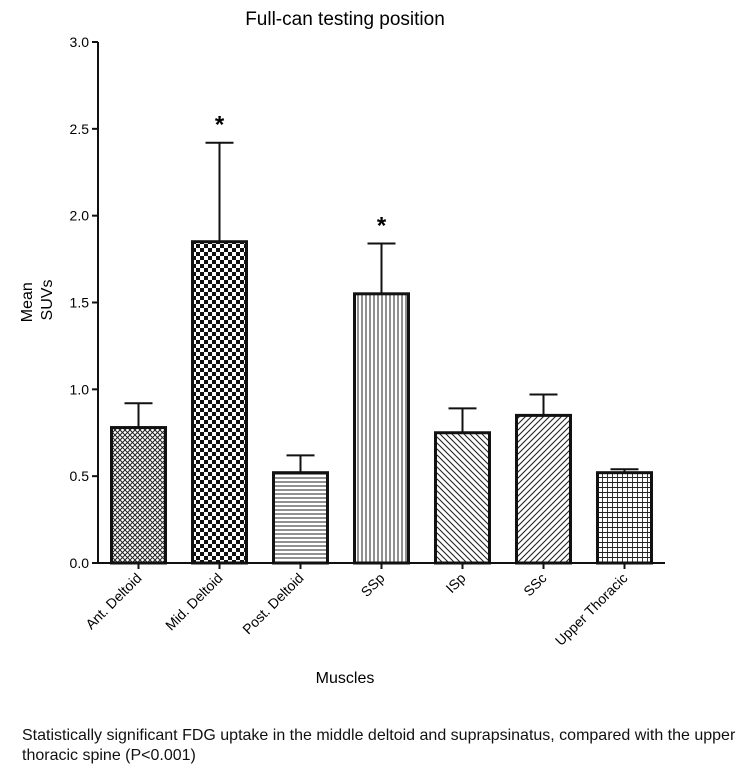  Describe the element at coordinates (373, 585) in the screenshot. I see `x-tick-label: SSp` at that location.